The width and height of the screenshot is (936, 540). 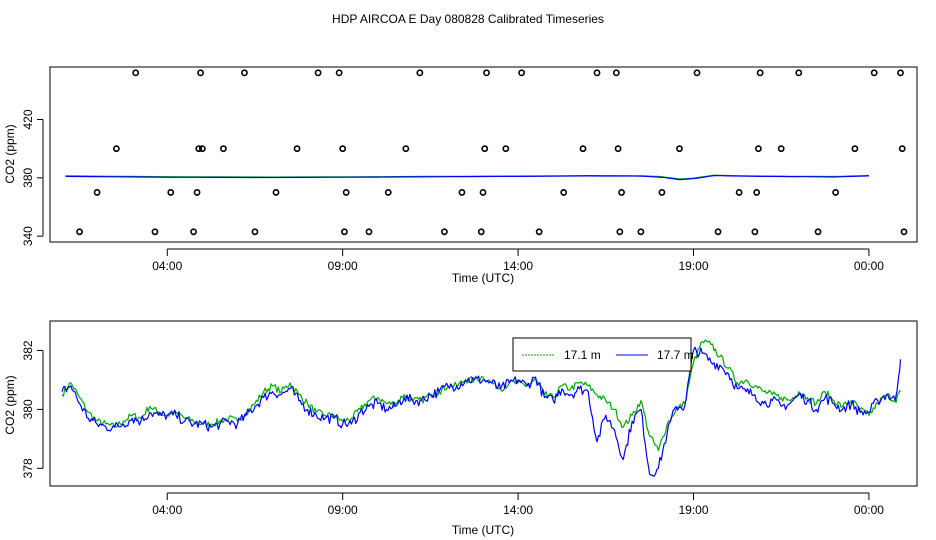 What do you see at coordinates (582, 355) in the screenshot?
I see `legend-label-17-1m: 17.1 m` at bounding box center [582, 355].